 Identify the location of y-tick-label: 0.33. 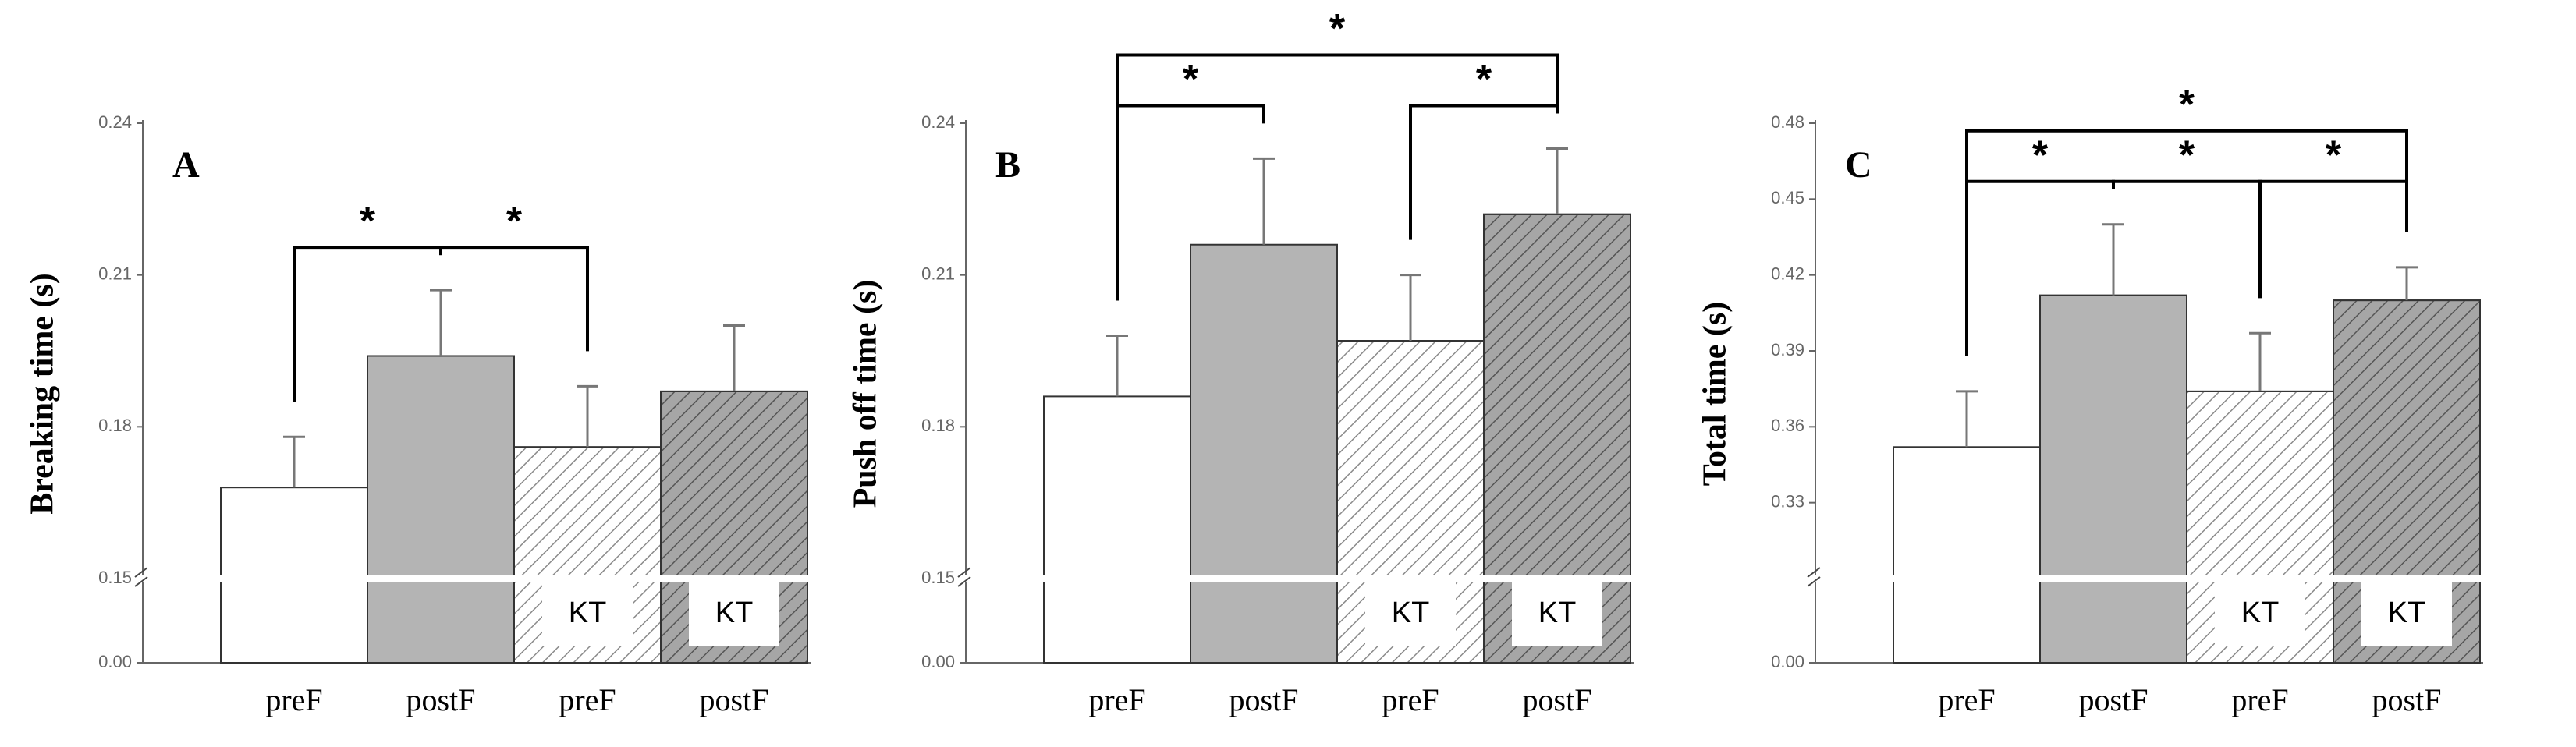
(1787, 501).